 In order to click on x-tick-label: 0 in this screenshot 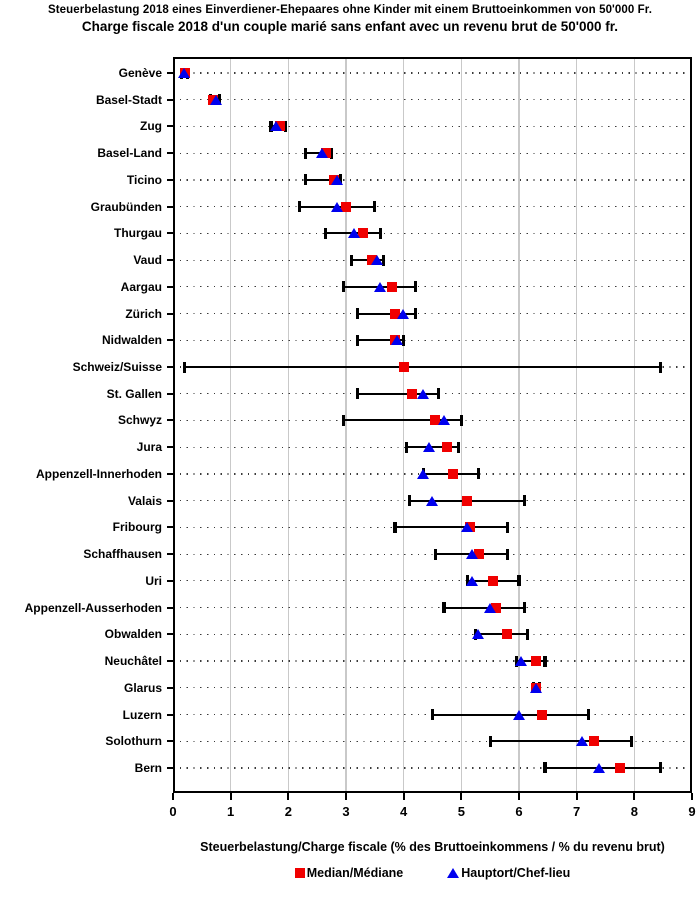, I will do `click(173, 811)`.